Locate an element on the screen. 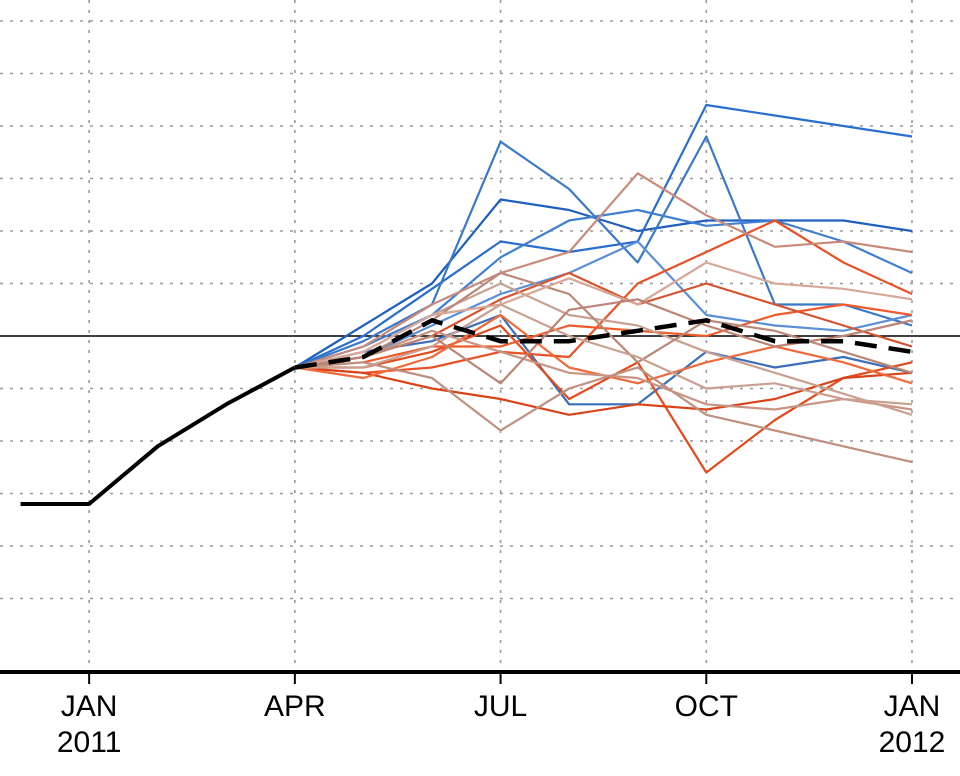  x-tick-label: APR is located at coordinates (295, 706).